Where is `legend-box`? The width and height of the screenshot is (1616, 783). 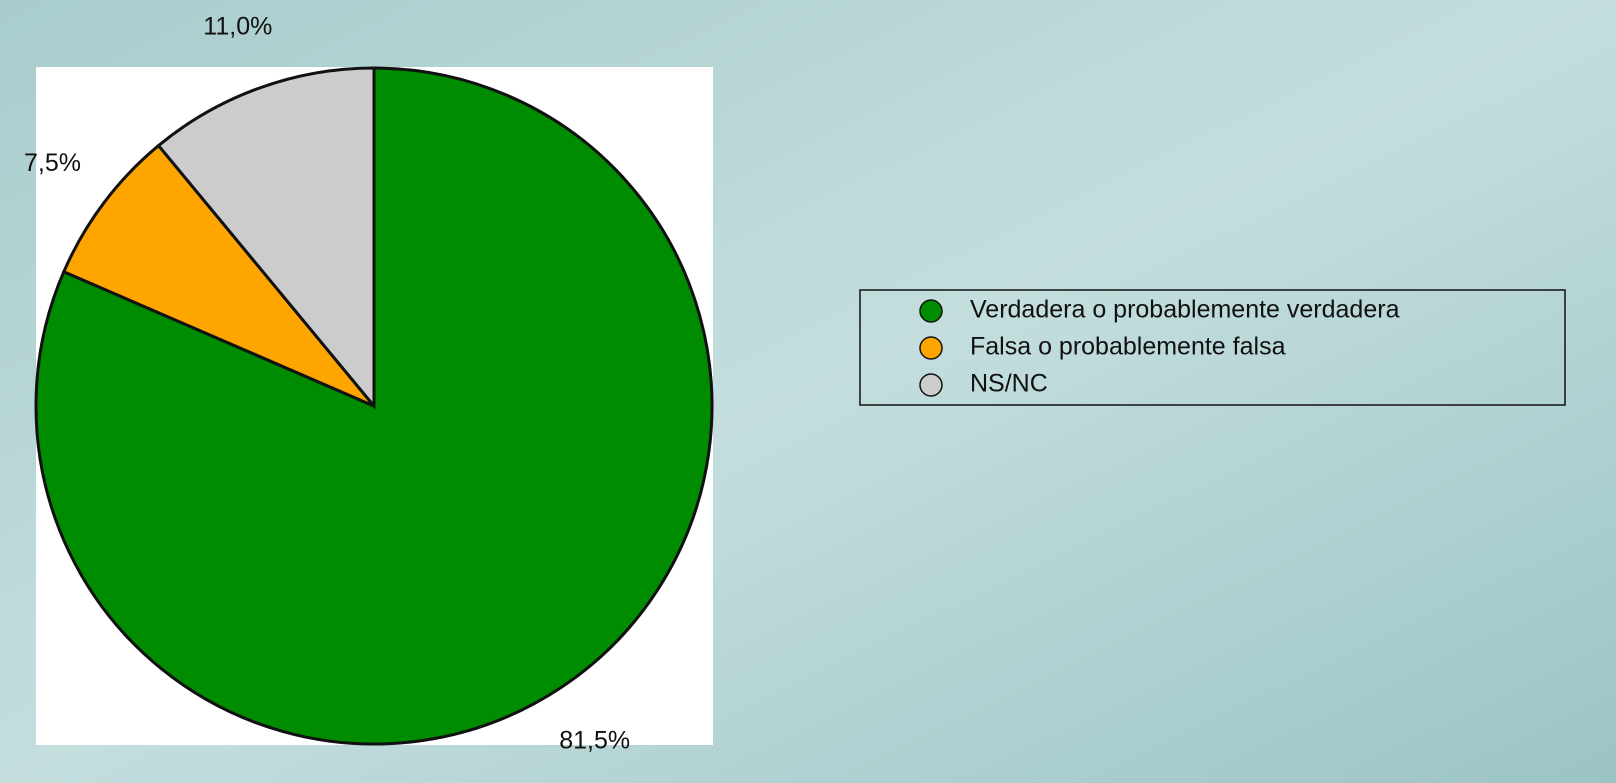 legend-box is located at coordinates (1212, 347).